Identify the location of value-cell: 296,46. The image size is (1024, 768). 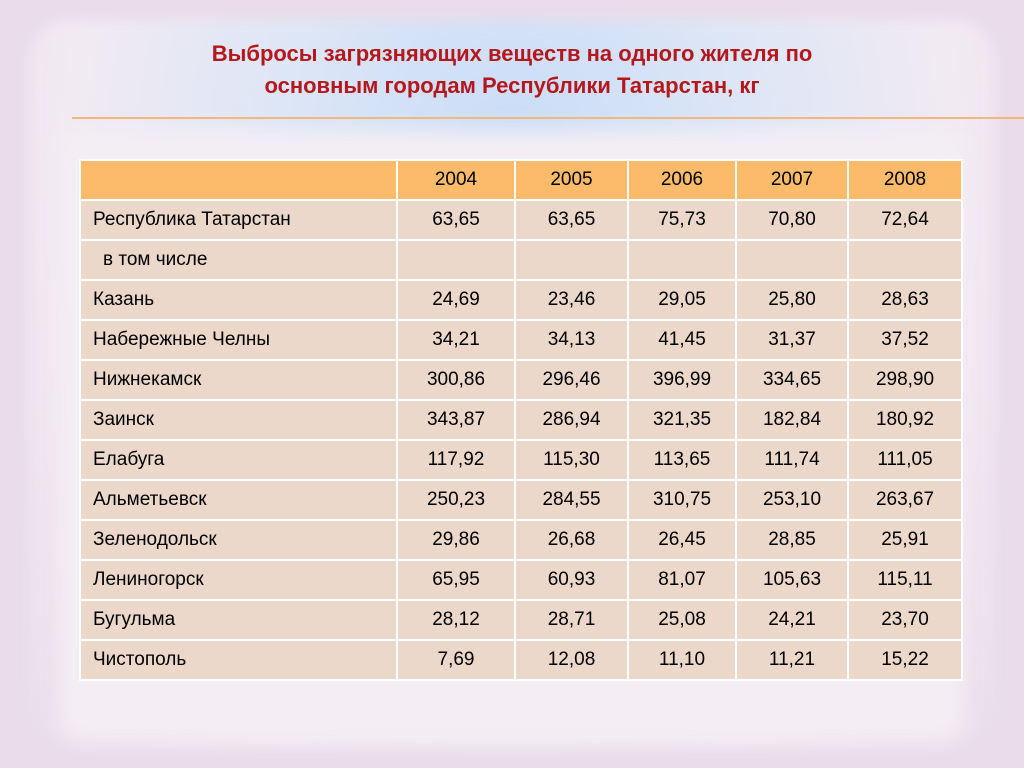
(571, 380).